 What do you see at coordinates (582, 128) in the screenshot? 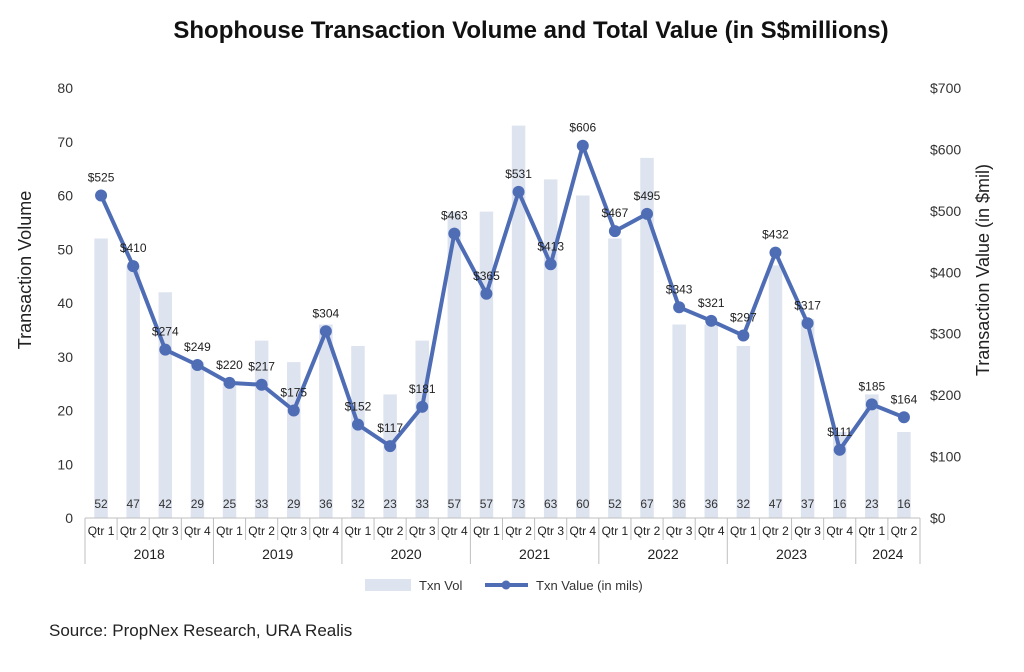
I see `value-data-label: $606` at bounding box center [582, 128].